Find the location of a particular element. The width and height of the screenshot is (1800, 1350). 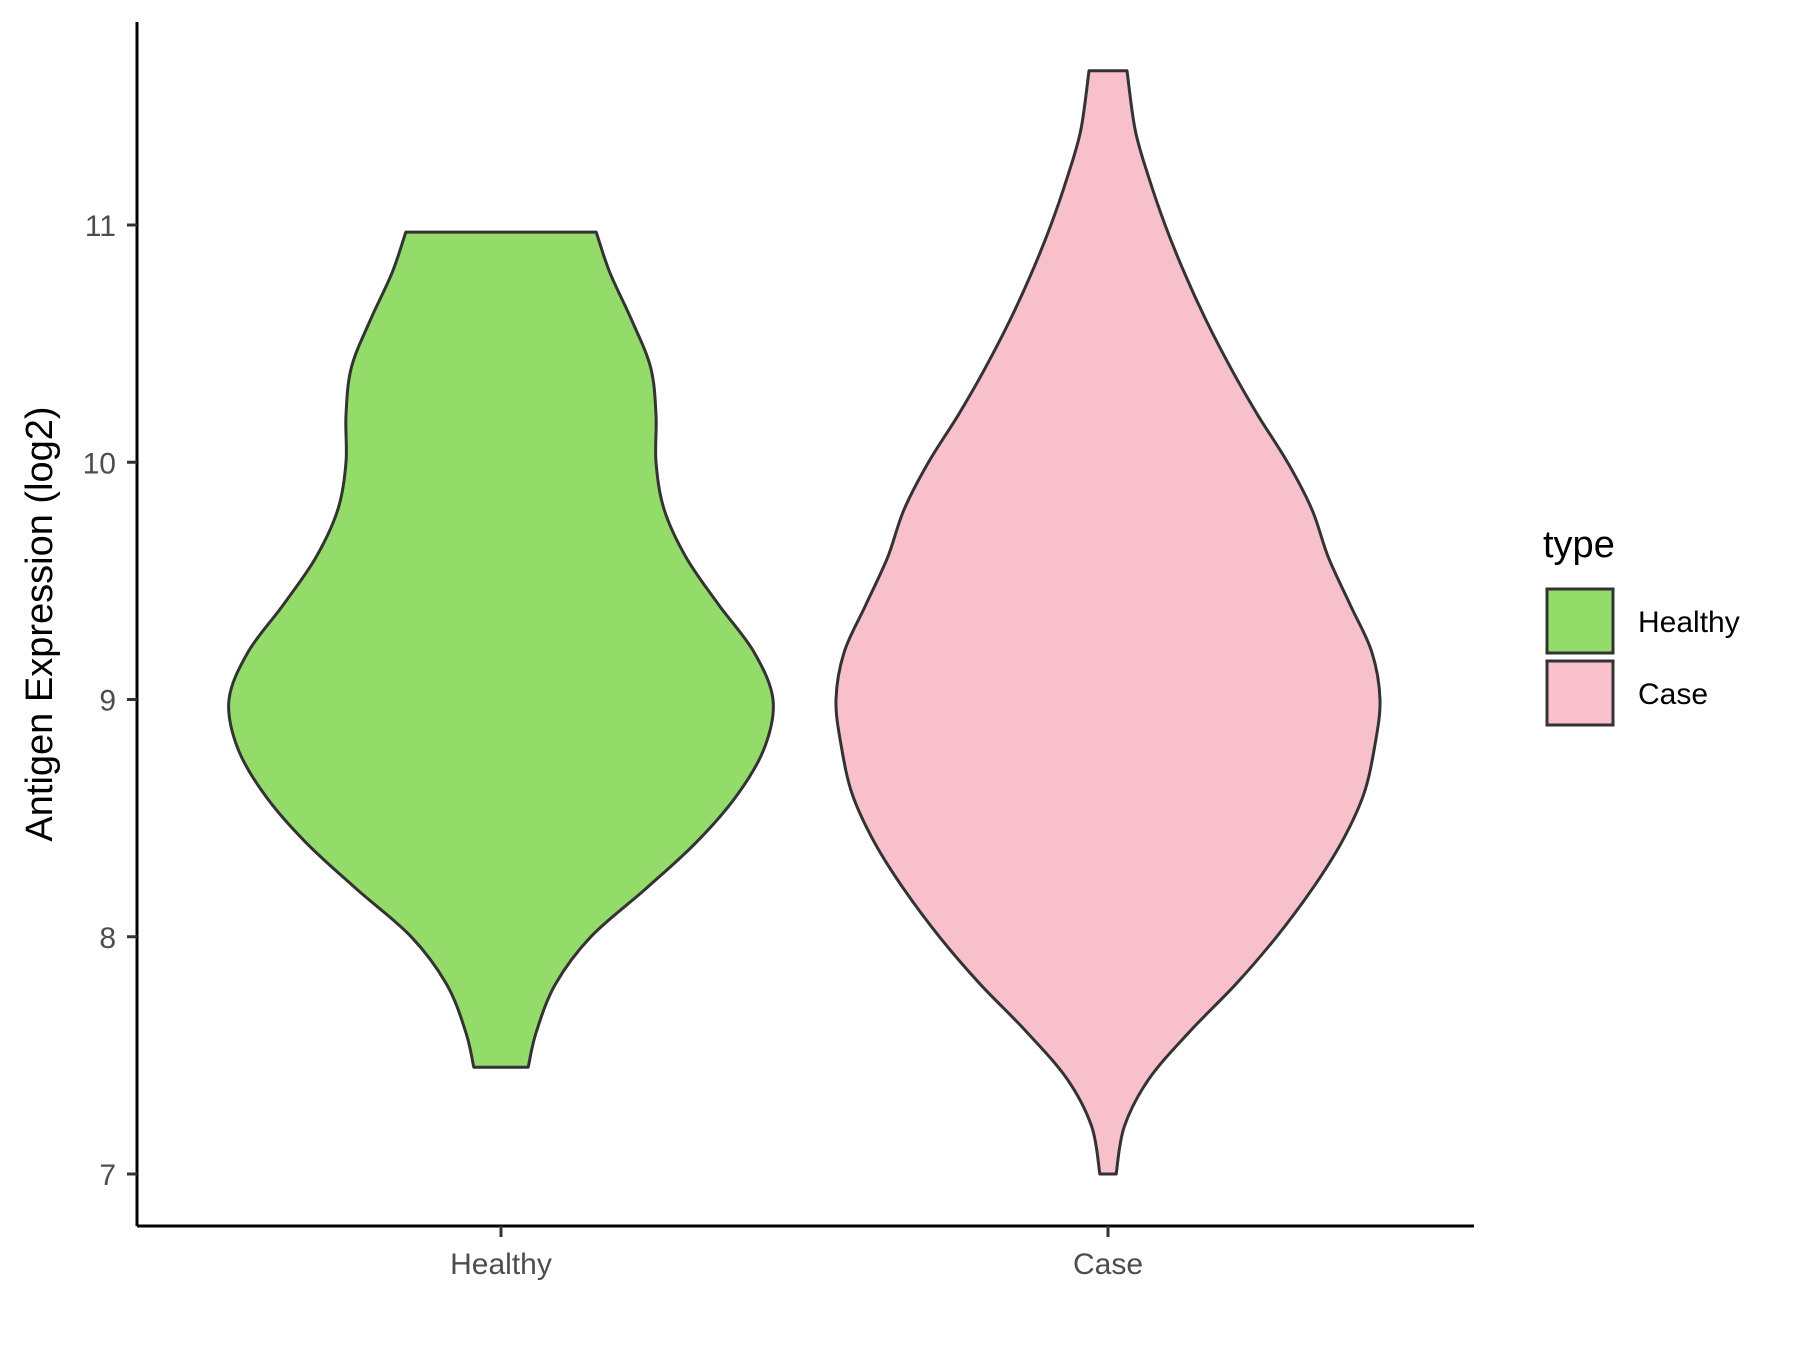

y-tick-label: 11 is located at coordinates (100, 226).